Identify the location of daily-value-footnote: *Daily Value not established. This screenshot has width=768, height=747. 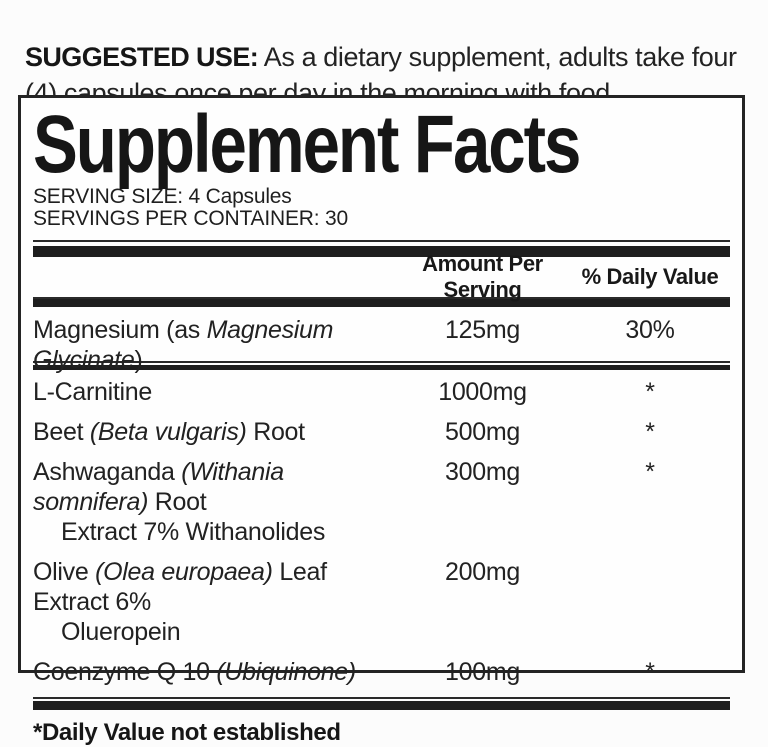
(187, 732).